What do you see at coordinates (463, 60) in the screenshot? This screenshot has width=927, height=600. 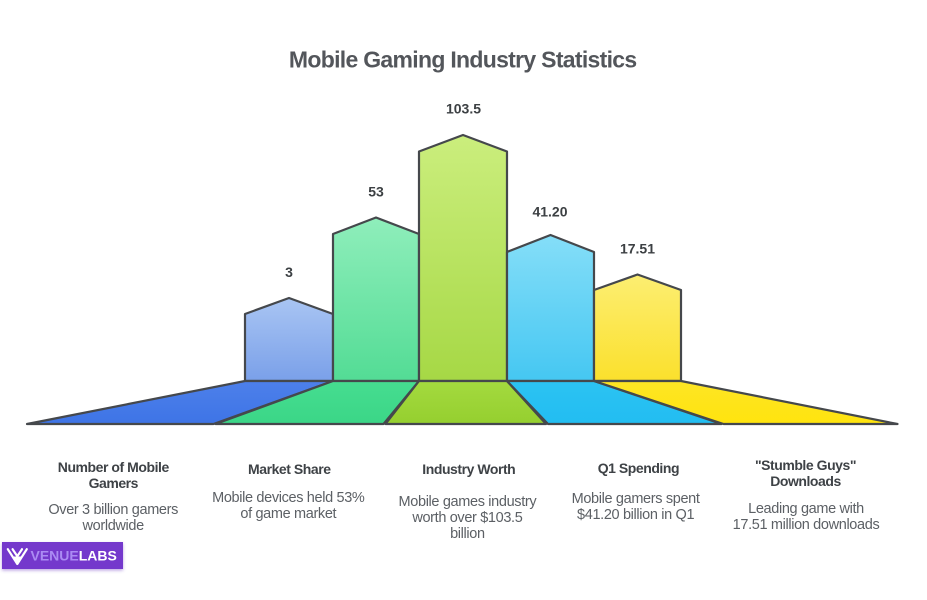 I see `svg-text:Mobile Gaming Industry Statist: Mobile Gaming Industry Statistics` at bounding box center [463, 60].